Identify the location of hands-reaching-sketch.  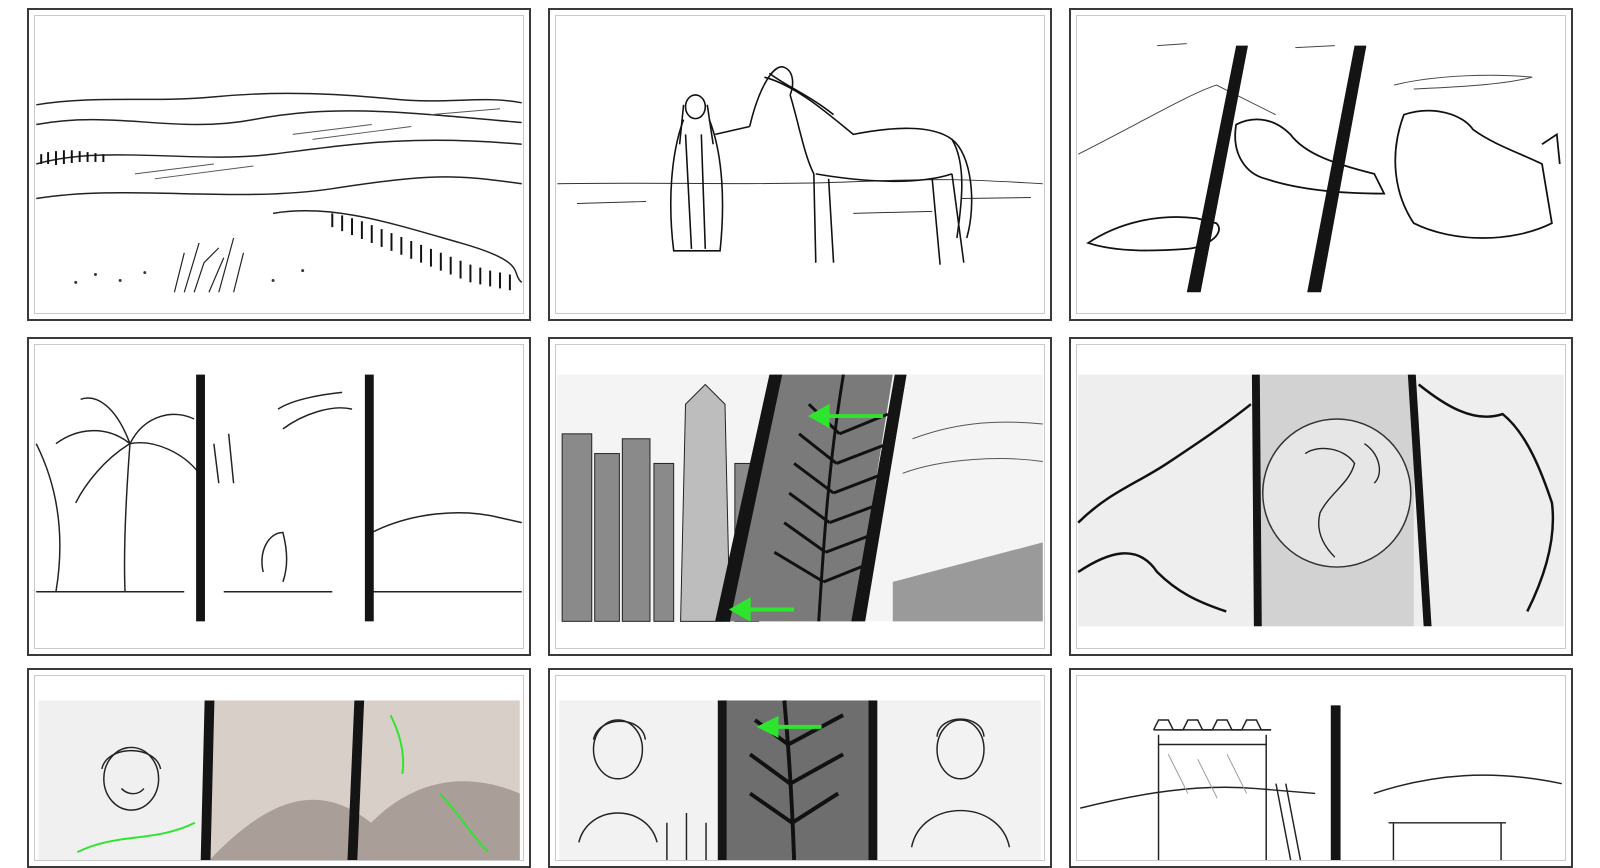
(1319, 168).